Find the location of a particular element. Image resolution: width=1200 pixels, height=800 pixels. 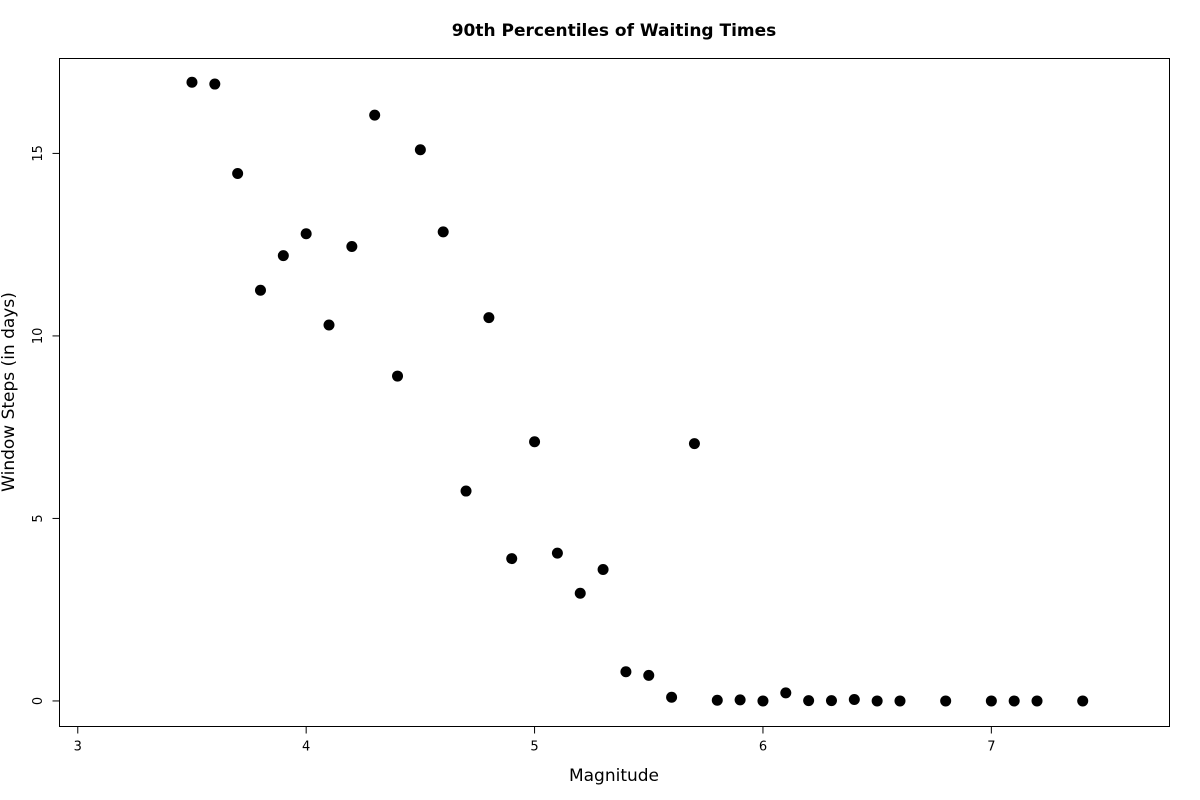

x-tick-label: 4 is located at coordinates (306, 747).